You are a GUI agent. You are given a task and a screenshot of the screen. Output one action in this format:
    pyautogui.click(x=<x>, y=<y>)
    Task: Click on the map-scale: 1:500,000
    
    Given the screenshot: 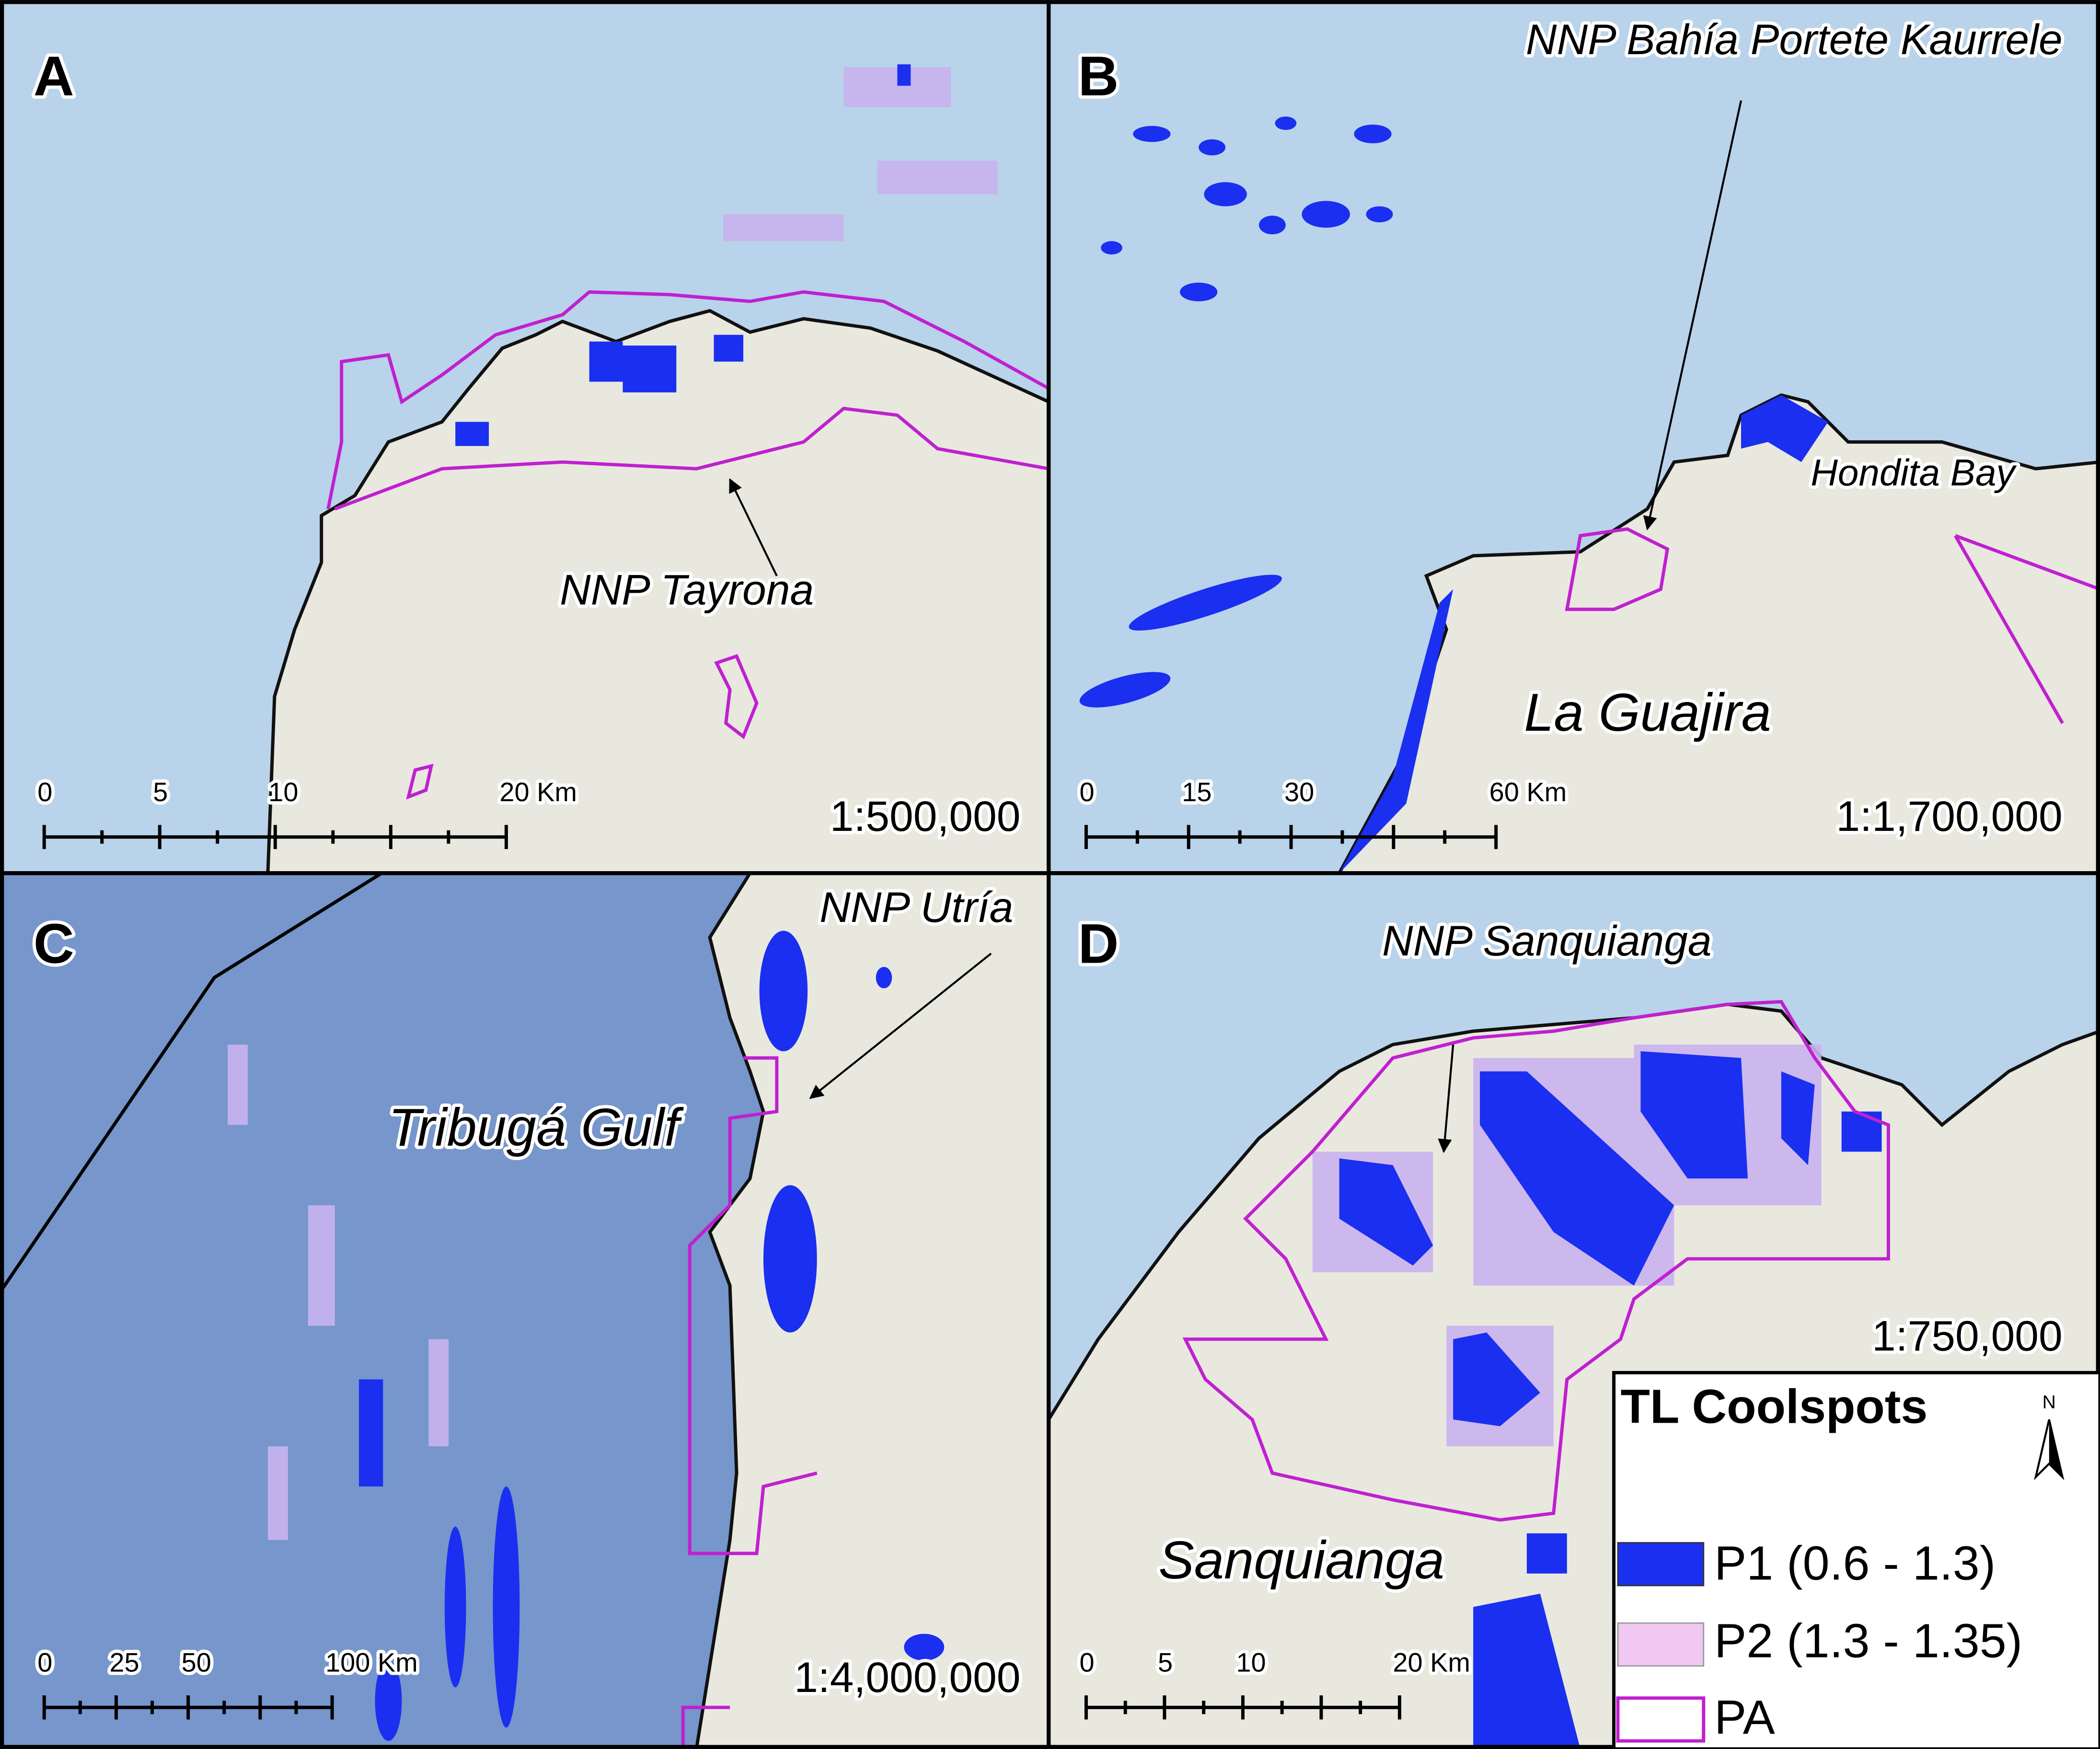 What is the action you would take?
    pyautogui.click(x=925, y=816)
    